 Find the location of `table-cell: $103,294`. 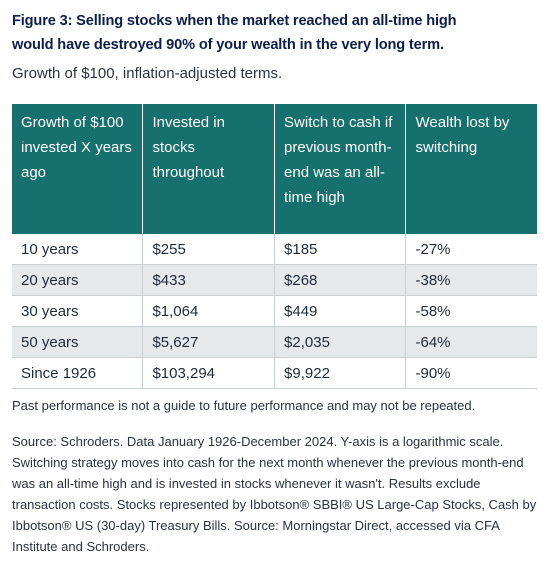

table-cell: $103,294 is located at coordinates (208, 373).